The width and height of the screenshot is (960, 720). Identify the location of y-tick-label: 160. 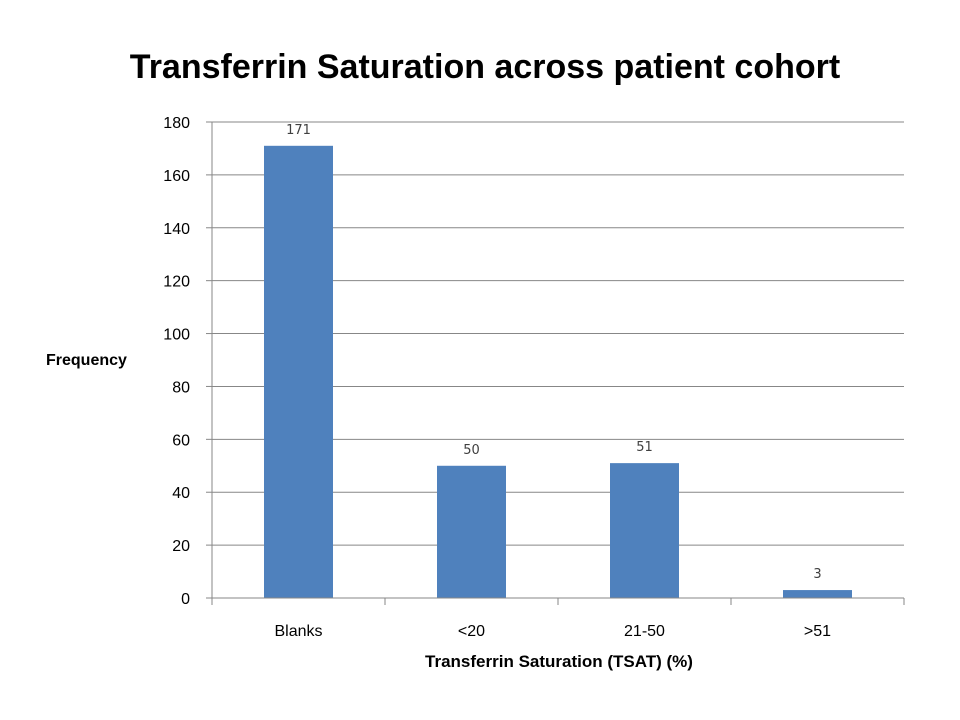
(176, 176).